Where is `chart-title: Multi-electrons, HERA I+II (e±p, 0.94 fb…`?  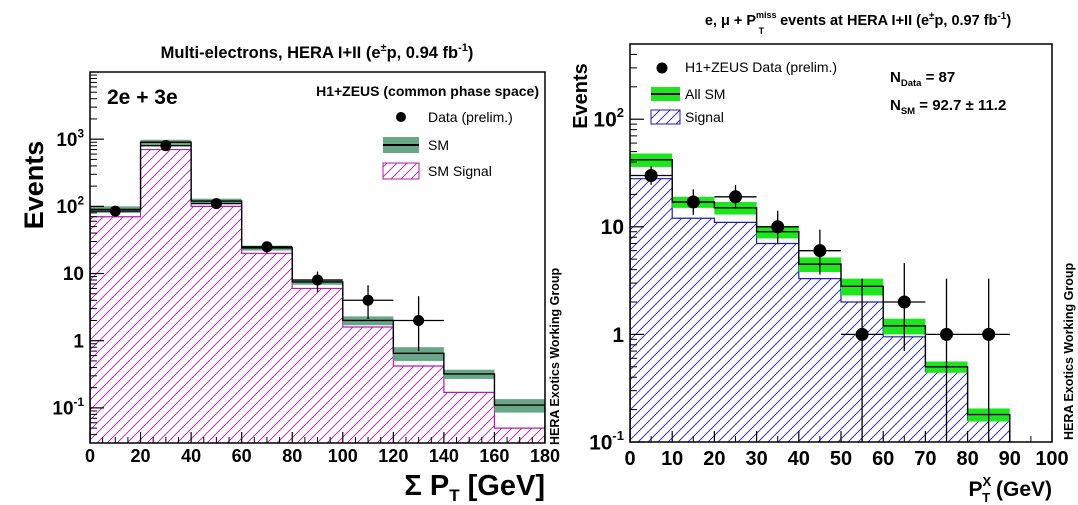
chart-title: Multi-electrons, HERA I+II (e±p, 0.94 fb… is located at coordinates (317, 52).